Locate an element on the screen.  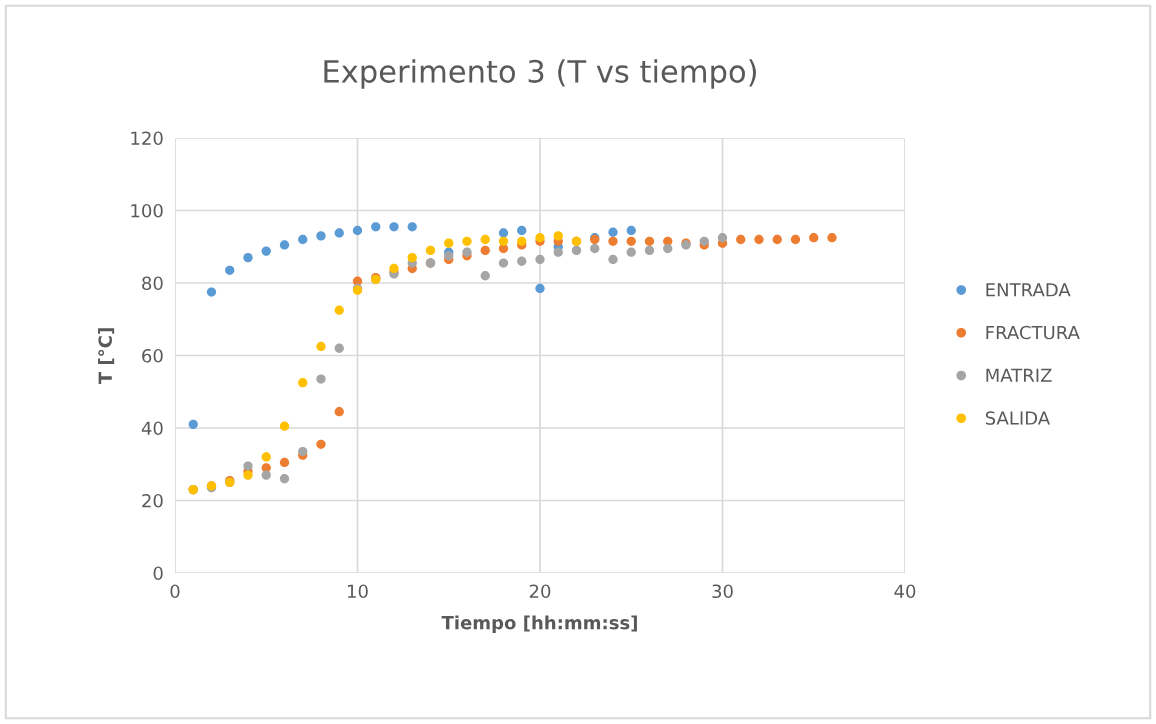
y-axis-title: T [°C] is located at coordinates (106, 356).